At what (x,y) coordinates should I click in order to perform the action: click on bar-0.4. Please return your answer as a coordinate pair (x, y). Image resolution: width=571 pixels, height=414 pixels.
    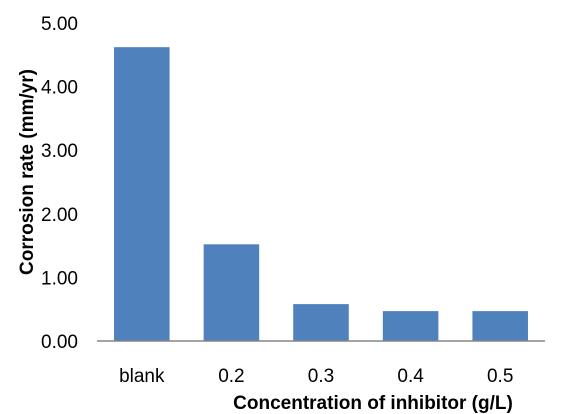
    Looking at the image, I should click on (410, 326).